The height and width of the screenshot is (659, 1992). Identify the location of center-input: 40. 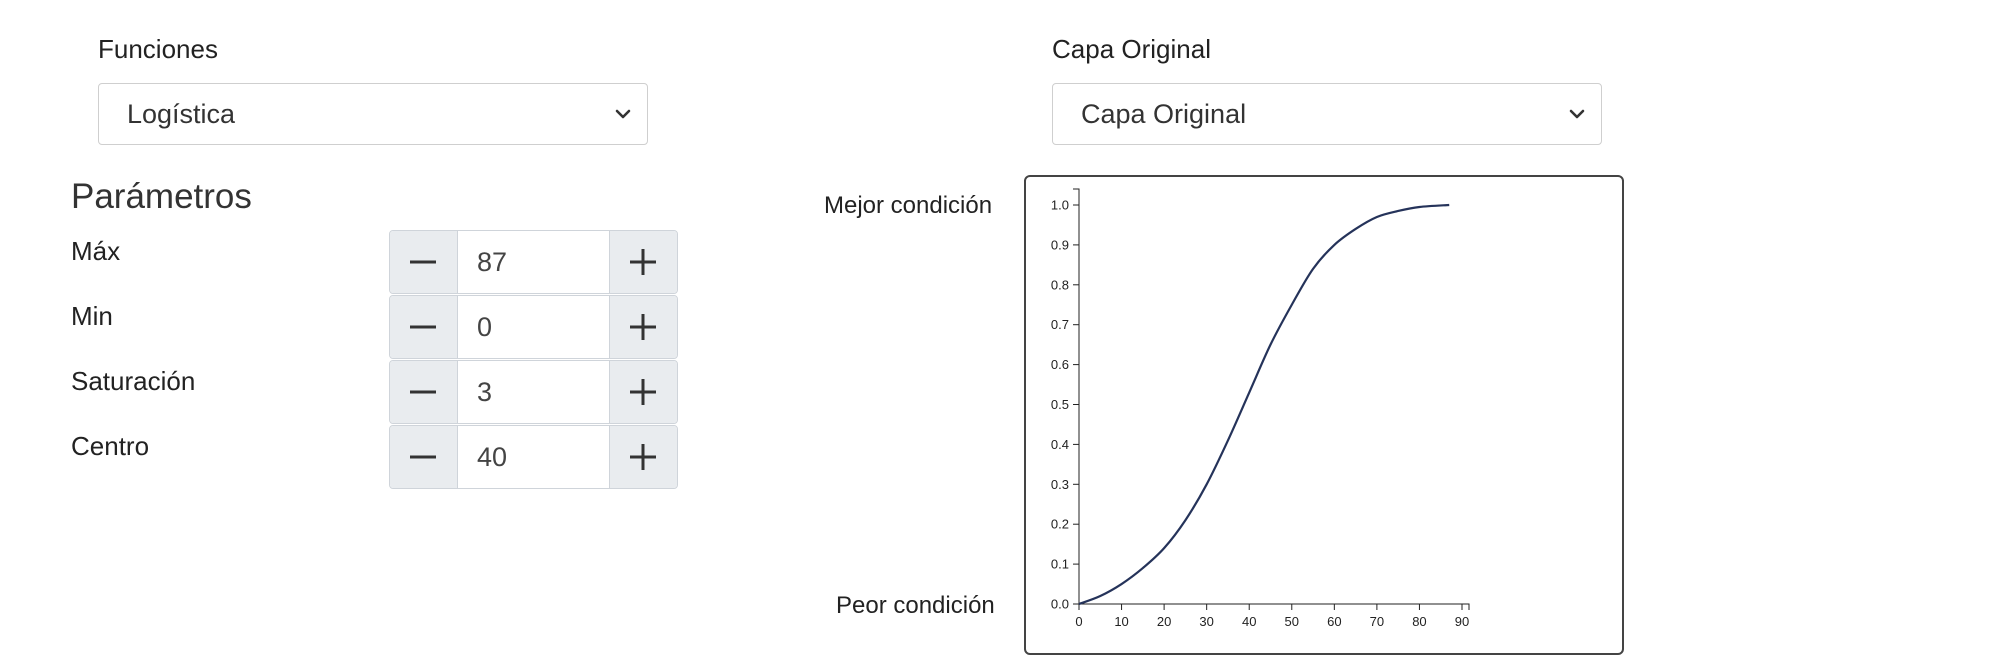
(533, 457).